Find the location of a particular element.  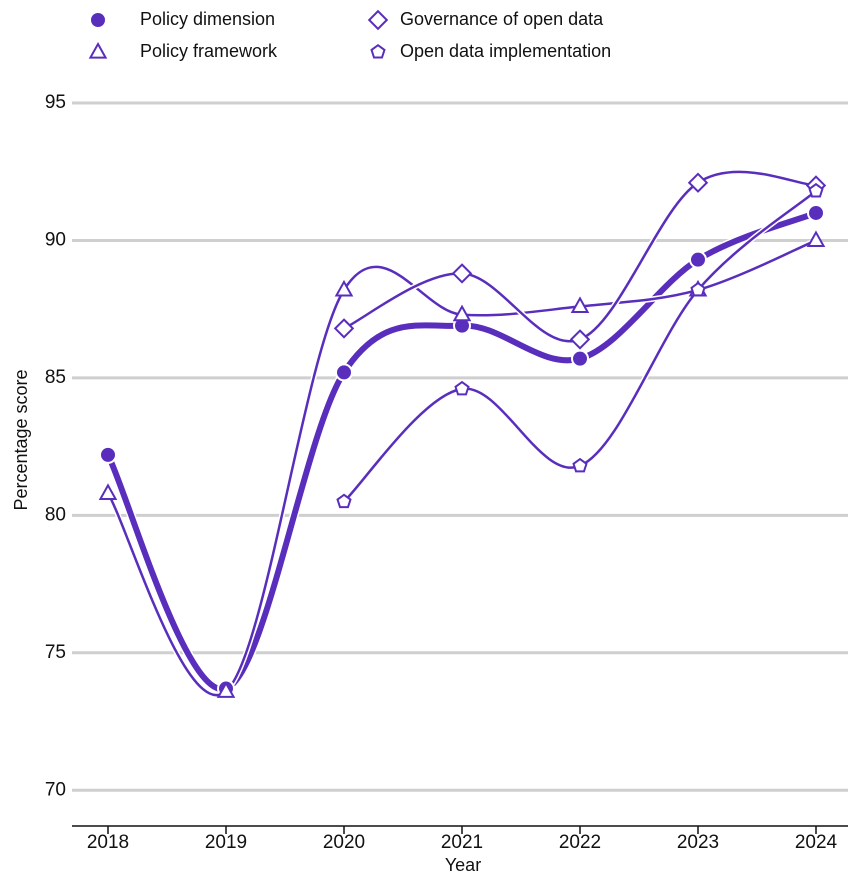

y-tick-label: 95 is located at coordinates (55, 102).